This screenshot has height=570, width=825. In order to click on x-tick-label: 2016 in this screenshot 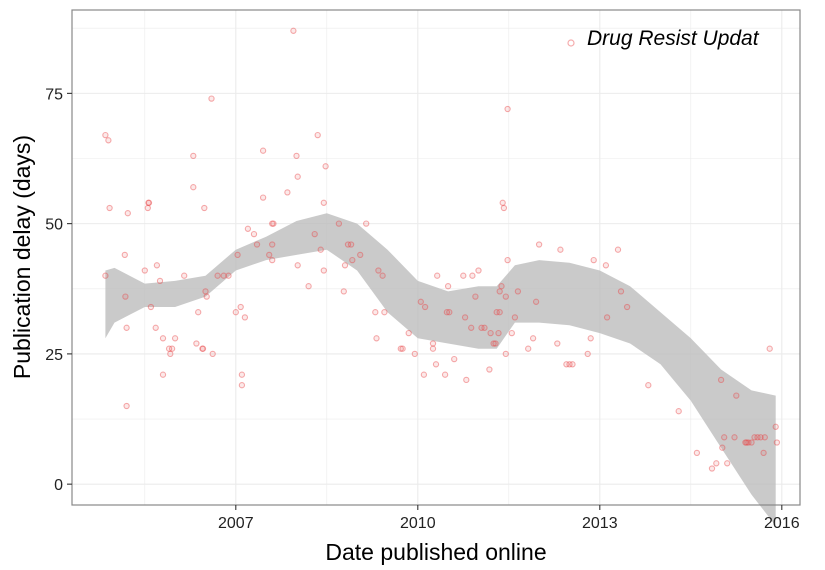, I will do `click(782, 523)`.